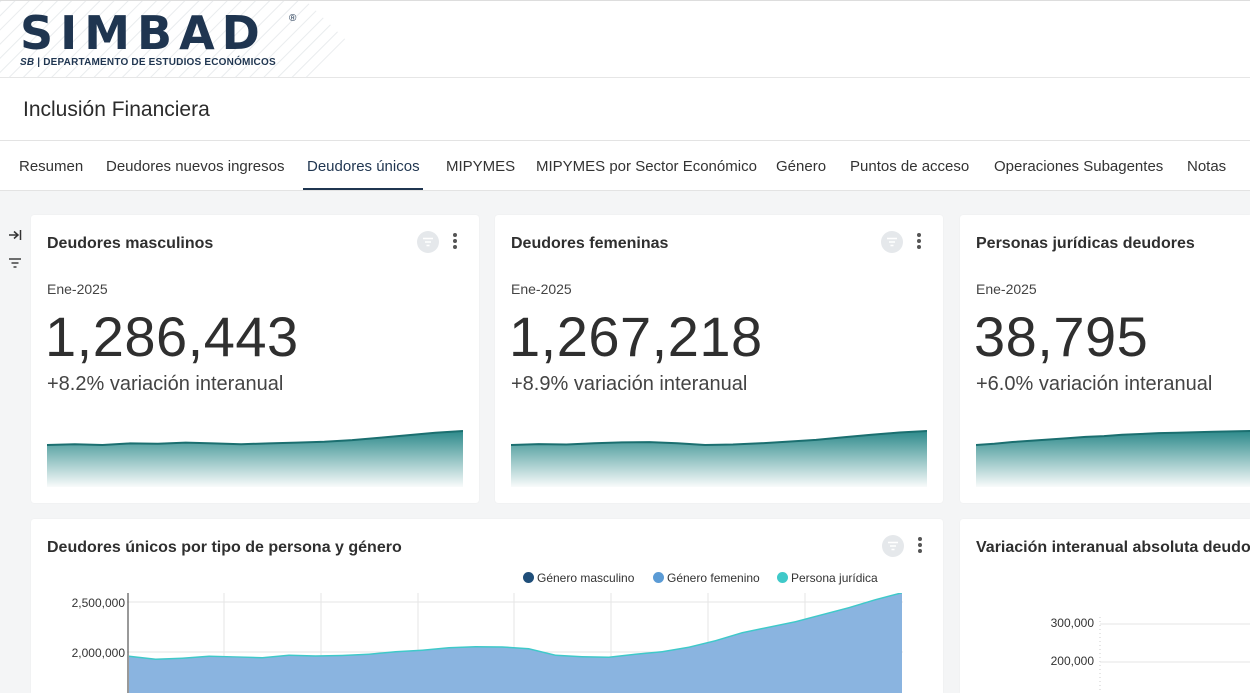 The height and width of the screenshot is (693, 1250). What do you see at coordinates (98, 653) in the screenshot?
I see `y-tick-label: 2,000,000` at bounding box center [98, 653].